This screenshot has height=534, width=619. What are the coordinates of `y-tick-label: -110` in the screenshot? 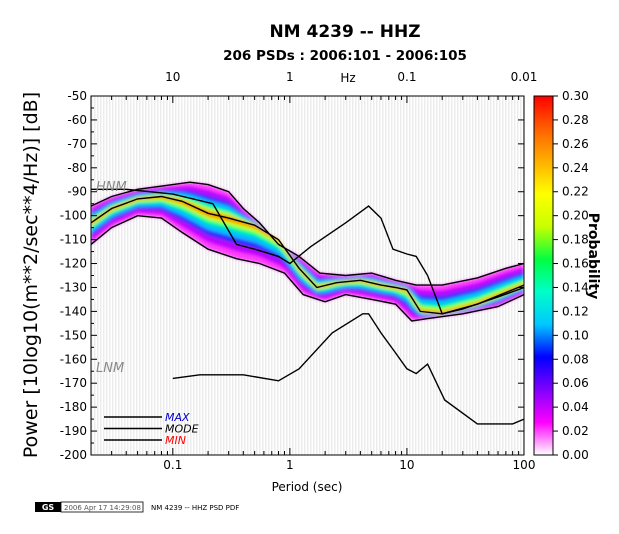 It's located at (73, 240).